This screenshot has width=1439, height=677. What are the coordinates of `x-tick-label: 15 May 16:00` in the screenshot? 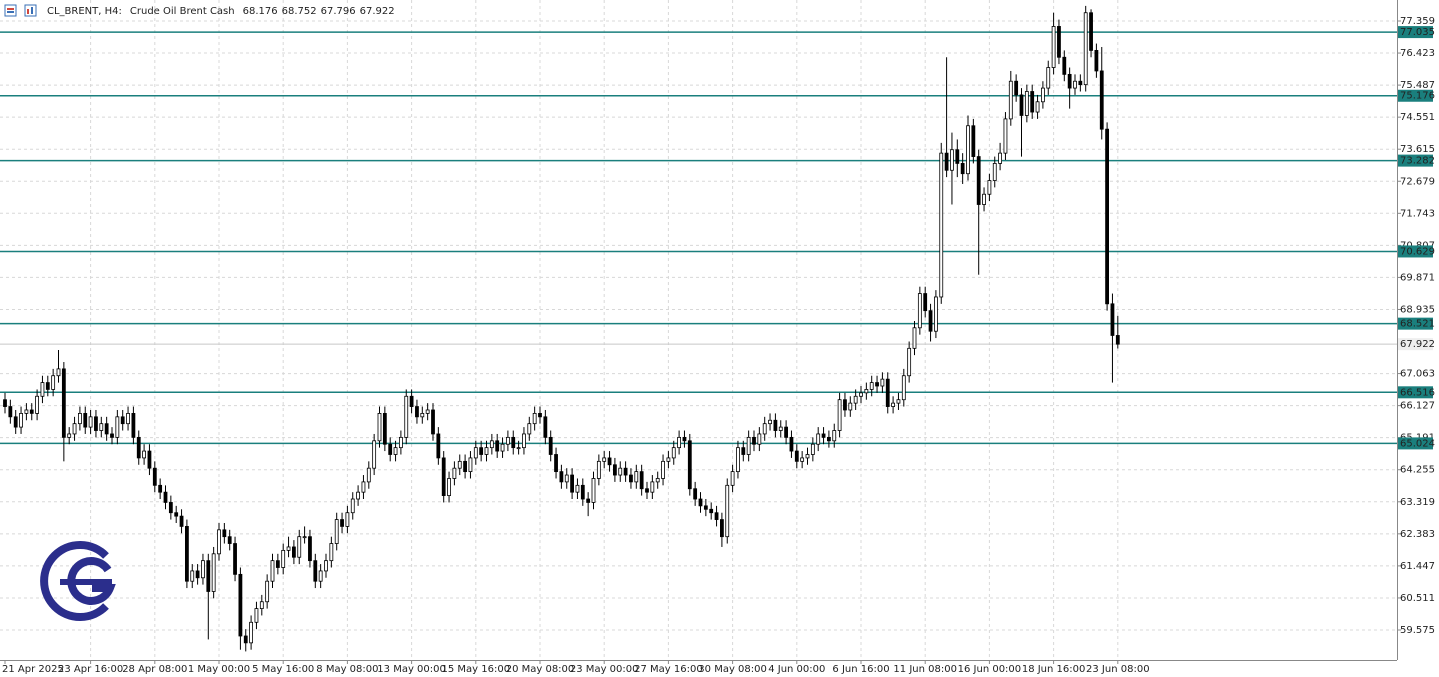 It's located at (476, 669).